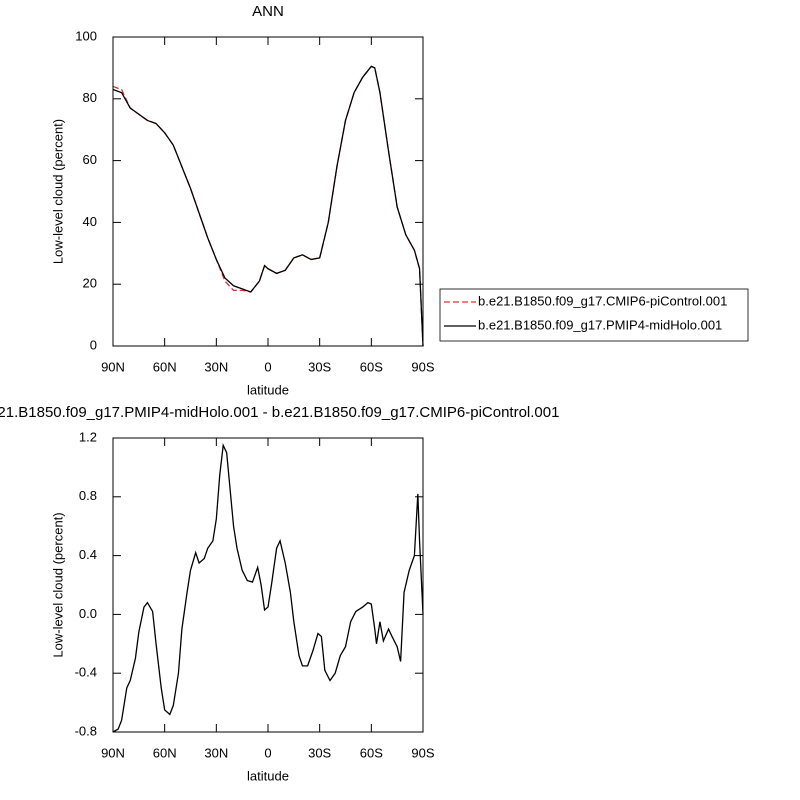  Describe the element at coordinates (594, 315) in the screenshot. I see `legend-box` at that location.